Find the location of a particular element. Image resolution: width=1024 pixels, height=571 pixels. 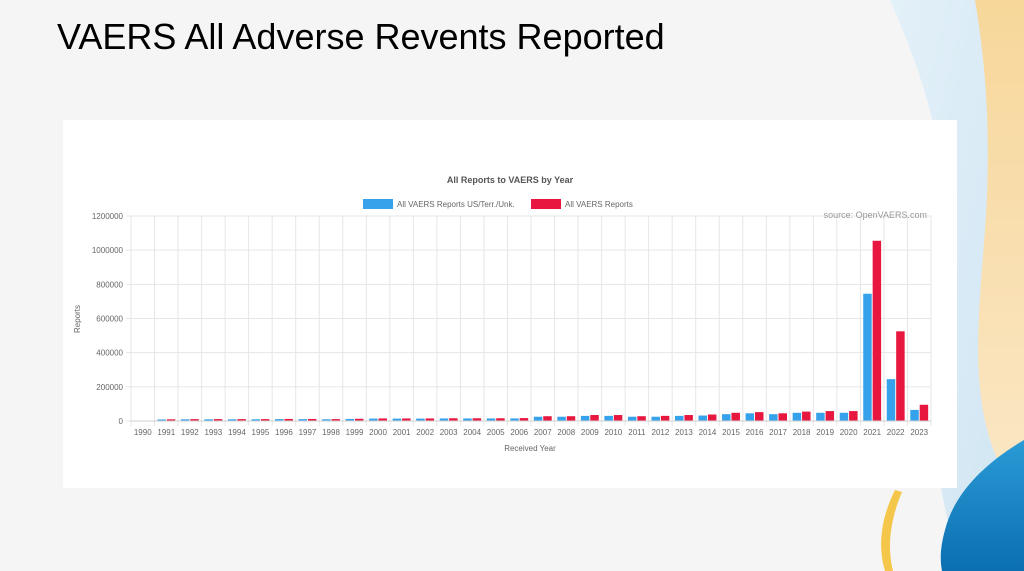

bar-all-1996 is located at coordinates (288, 419).